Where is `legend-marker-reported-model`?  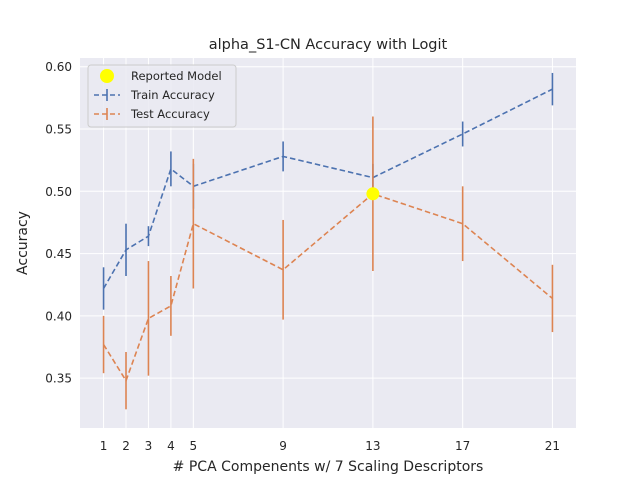 legend-marker-reported-model is located at coordinates (107, 76).